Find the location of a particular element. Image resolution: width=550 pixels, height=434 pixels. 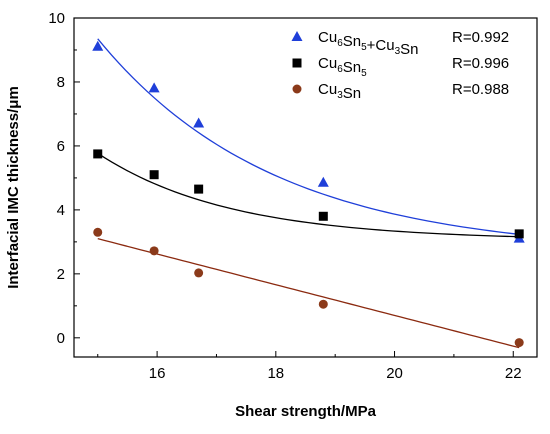

y-tick-label: 4 is located at coordinates (61, 210).